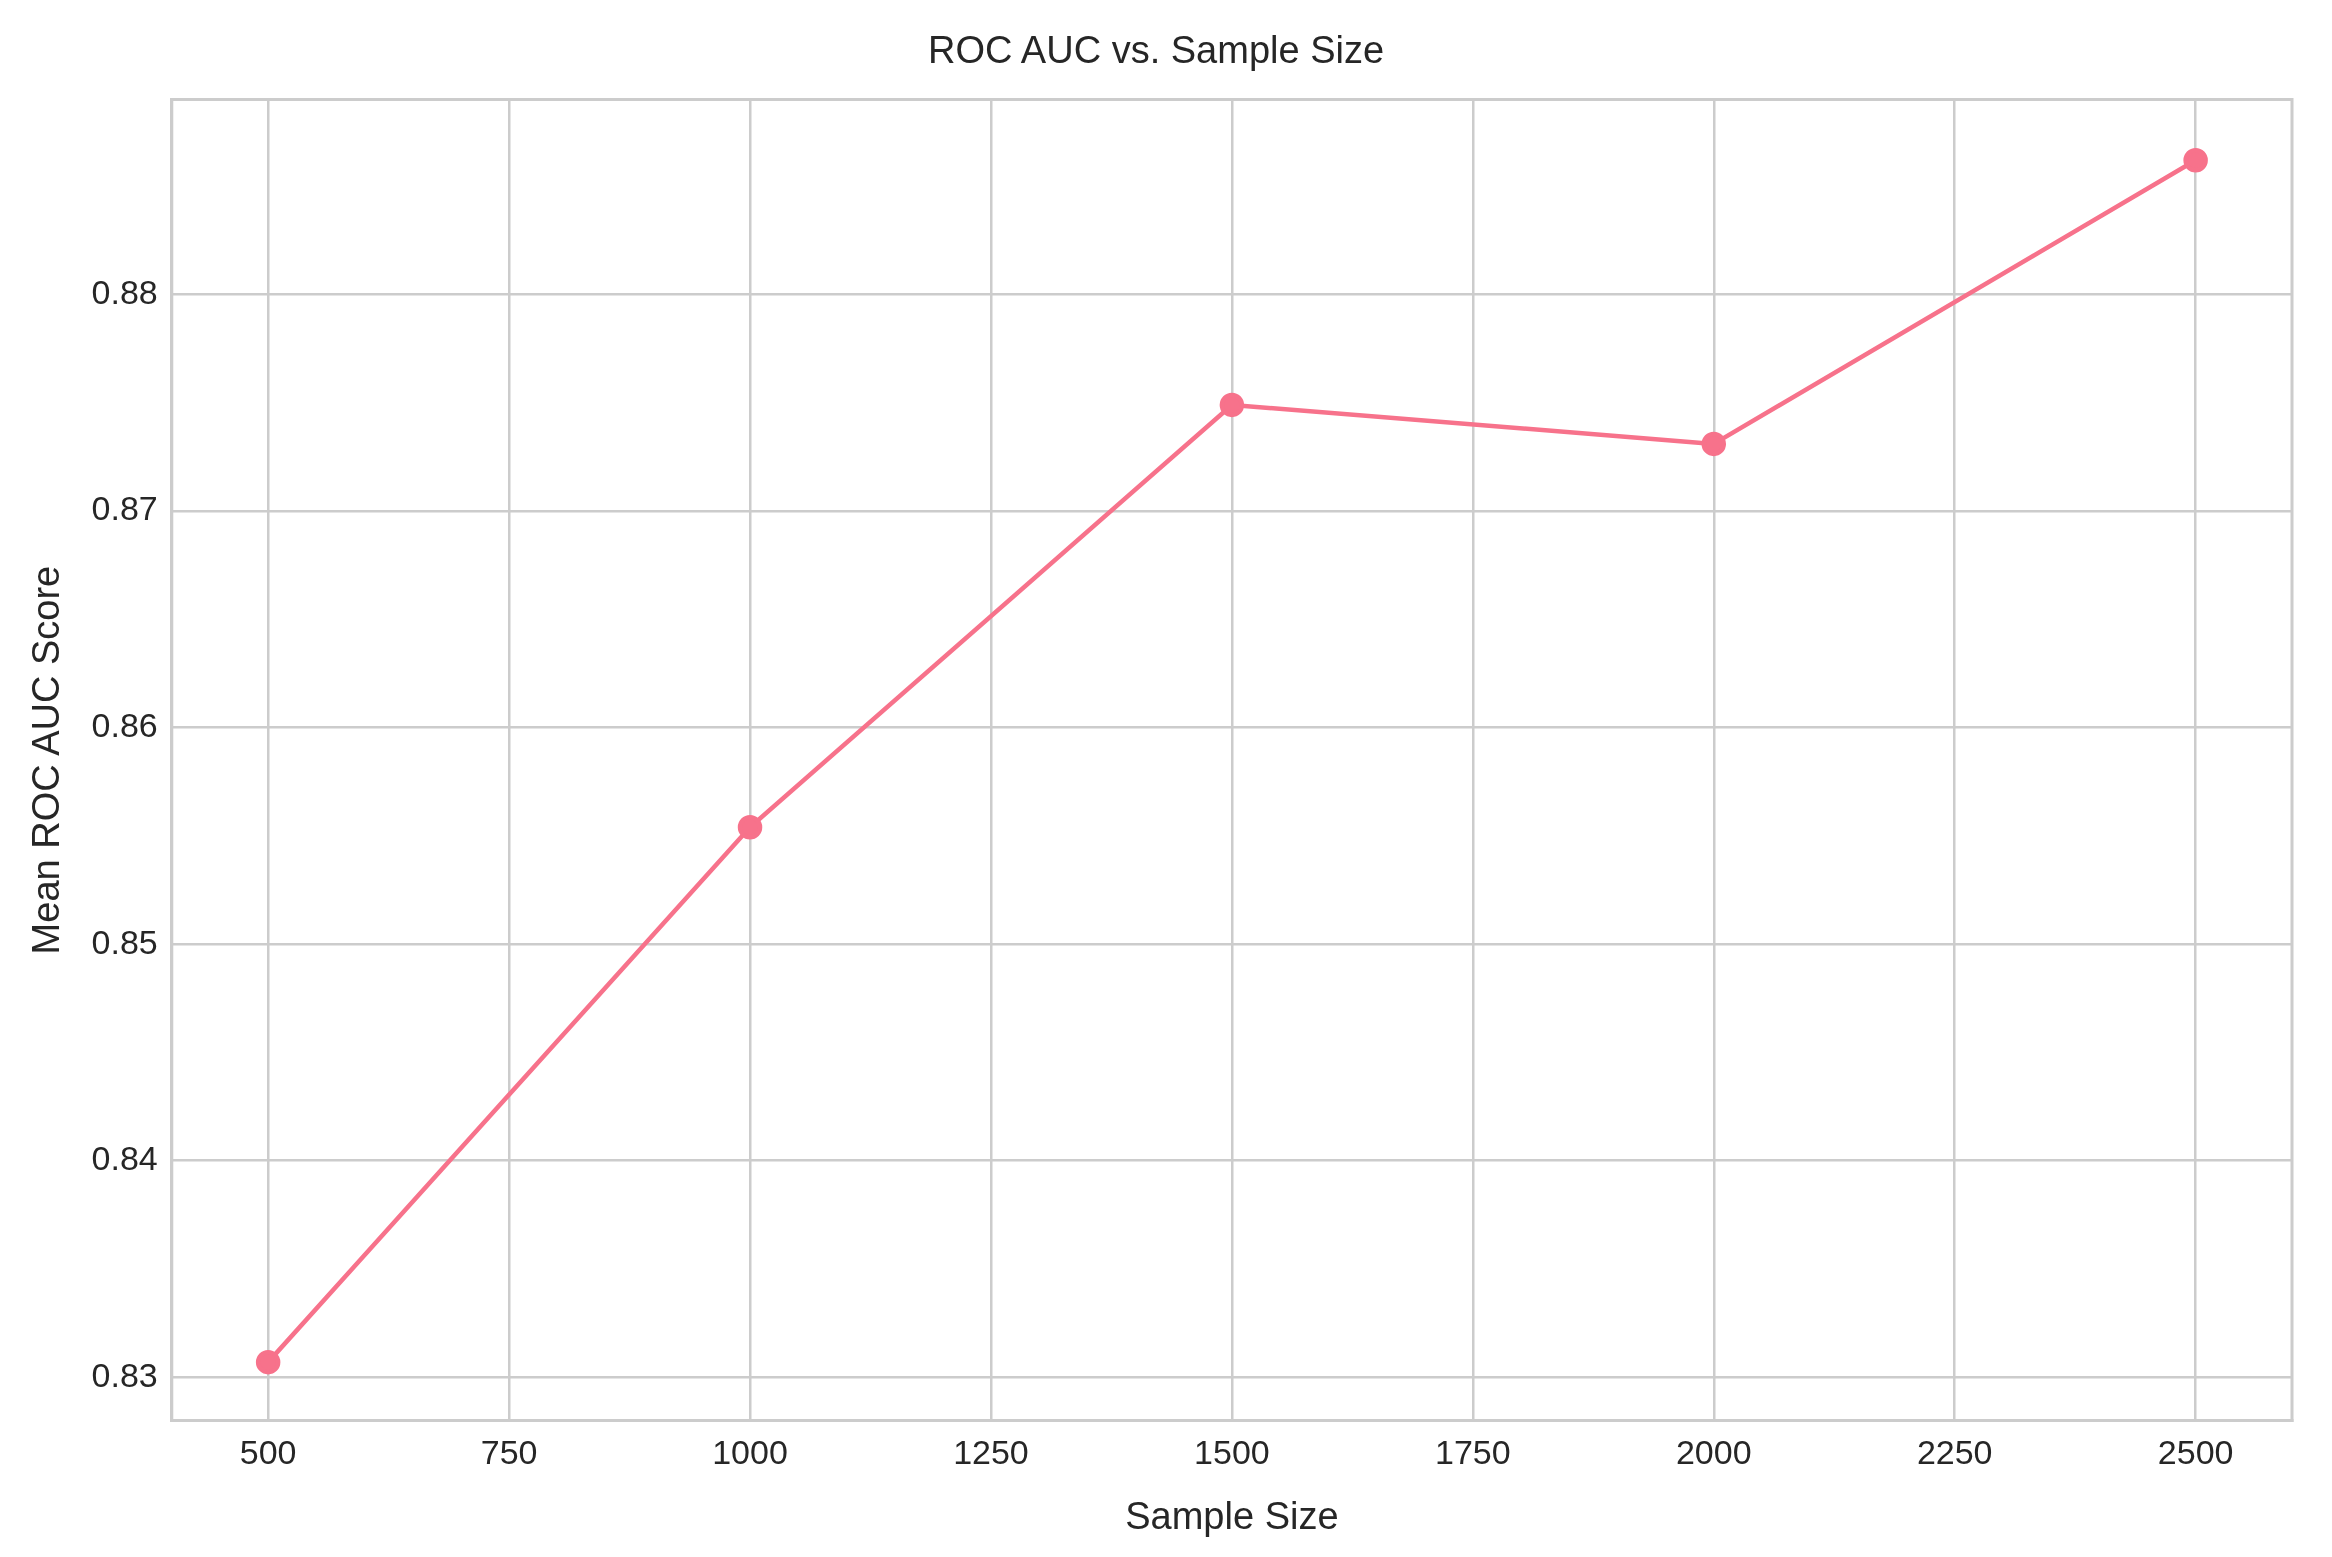  I want to click on y-tick-label: 0.87, so click(124, 508).